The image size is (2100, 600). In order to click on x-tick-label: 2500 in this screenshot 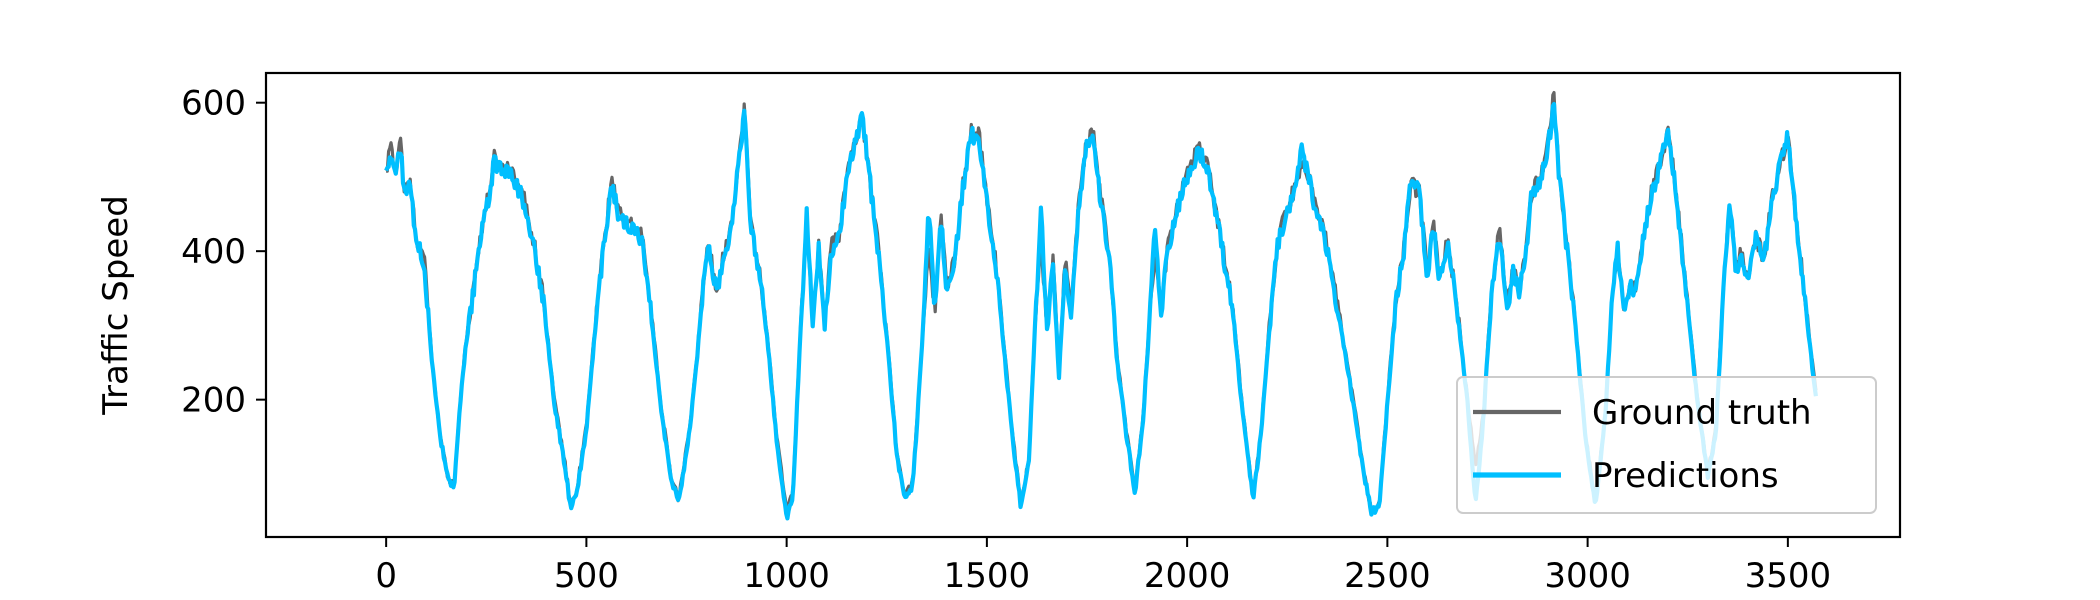, I will do `click(1387, 576)`.